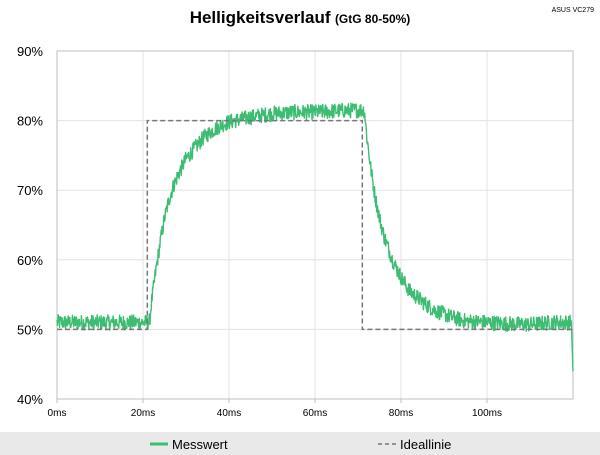 The height and width of the screenshot is (455, 600). I want to click on y-axis-ticks: 40% 50% 60% 70% 80% 90%, so click(30, 225).